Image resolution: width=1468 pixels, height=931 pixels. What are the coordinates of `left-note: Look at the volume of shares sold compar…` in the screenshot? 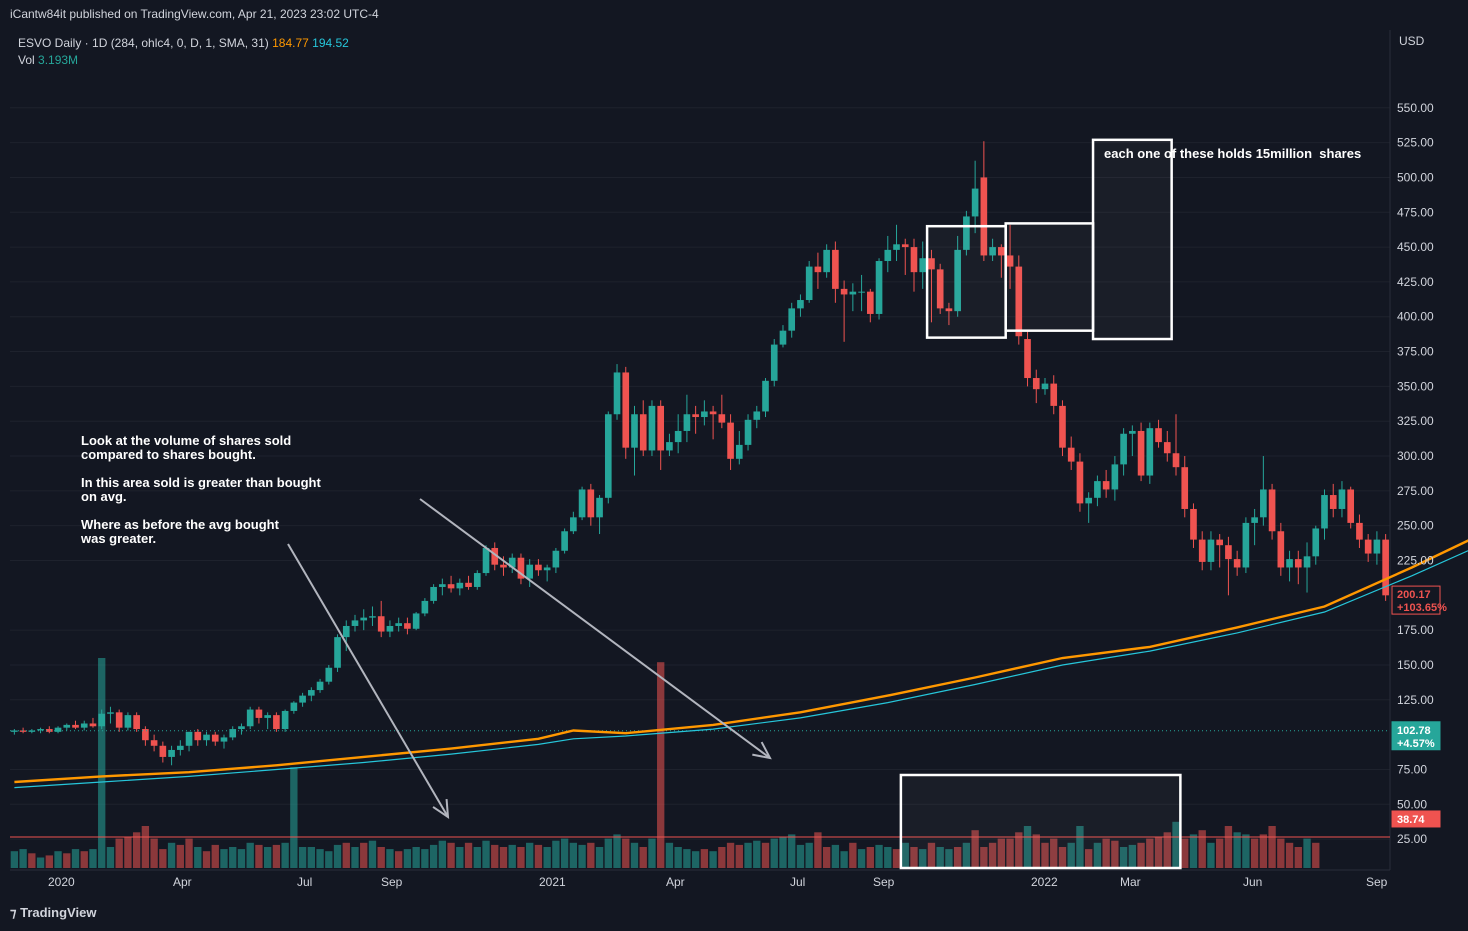 It's located at (201, 489).